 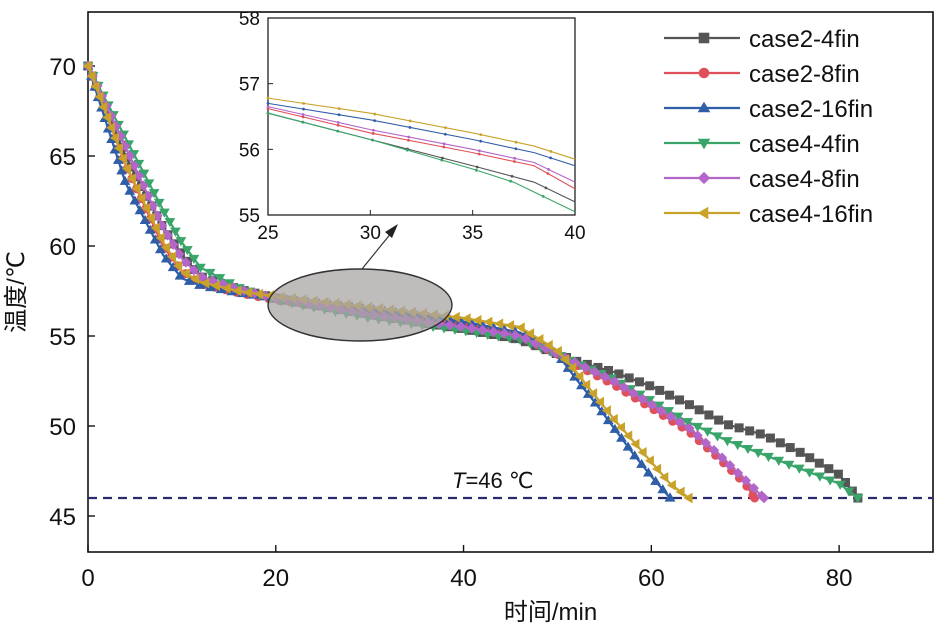 I want to click on legend-label: case4-16fin, so click(x=811, y=214).